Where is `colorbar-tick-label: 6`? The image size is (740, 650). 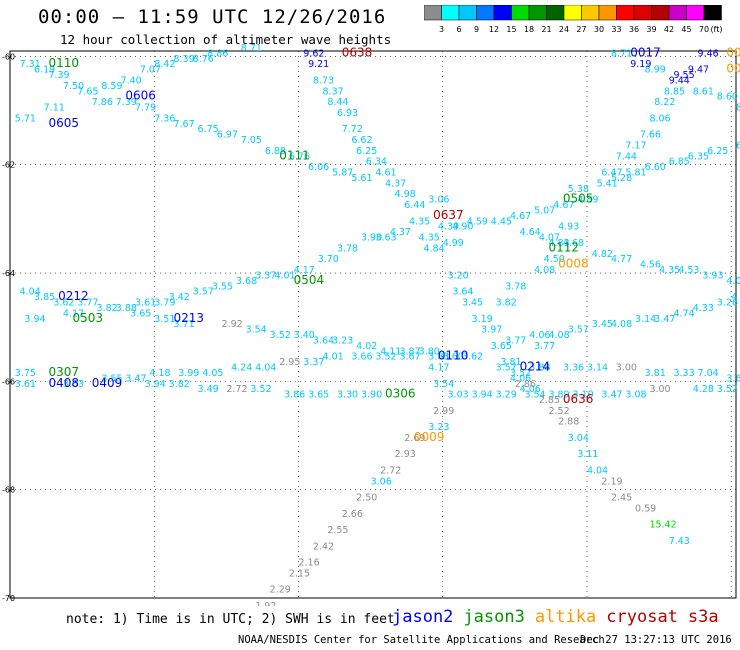 colorbar-tick-label: 6 is located at coordinates (458, 29).